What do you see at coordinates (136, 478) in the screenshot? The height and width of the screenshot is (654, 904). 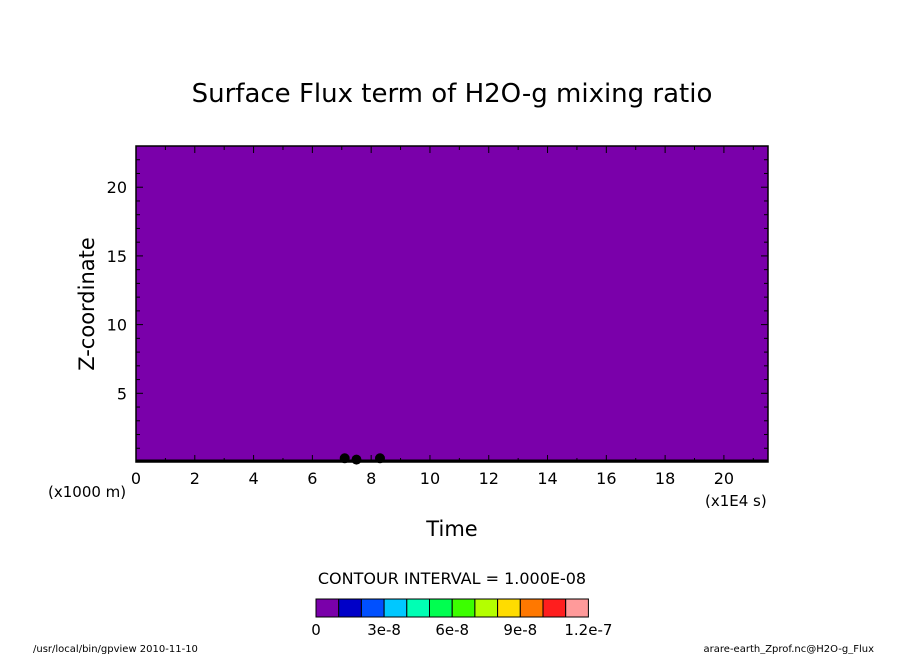 I see `x-tick-label: 0` at bounding box center [136, 478].